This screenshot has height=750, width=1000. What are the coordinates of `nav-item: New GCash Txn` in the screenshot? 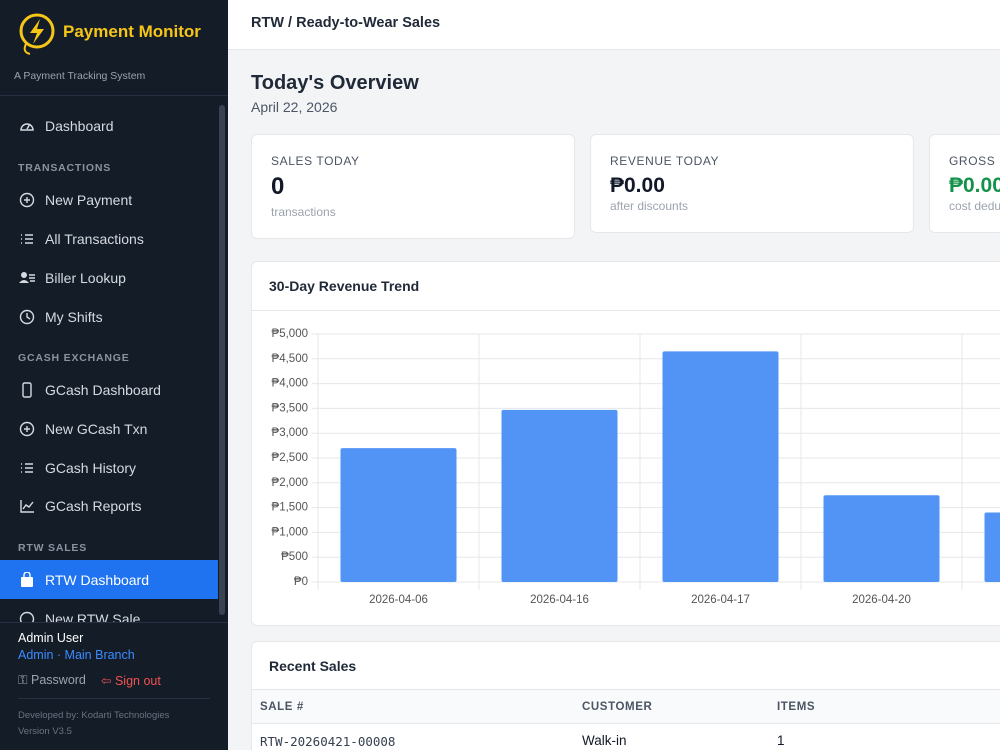 It's located at (109, 428).